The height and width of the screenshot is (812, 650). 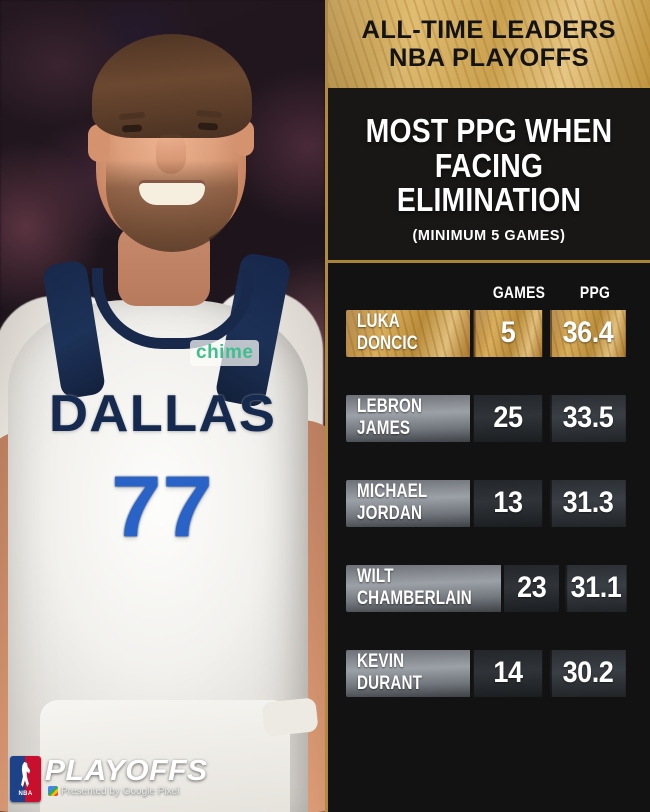 I want to click on column-header-ppg: PPG, so click(x=595, y=292).